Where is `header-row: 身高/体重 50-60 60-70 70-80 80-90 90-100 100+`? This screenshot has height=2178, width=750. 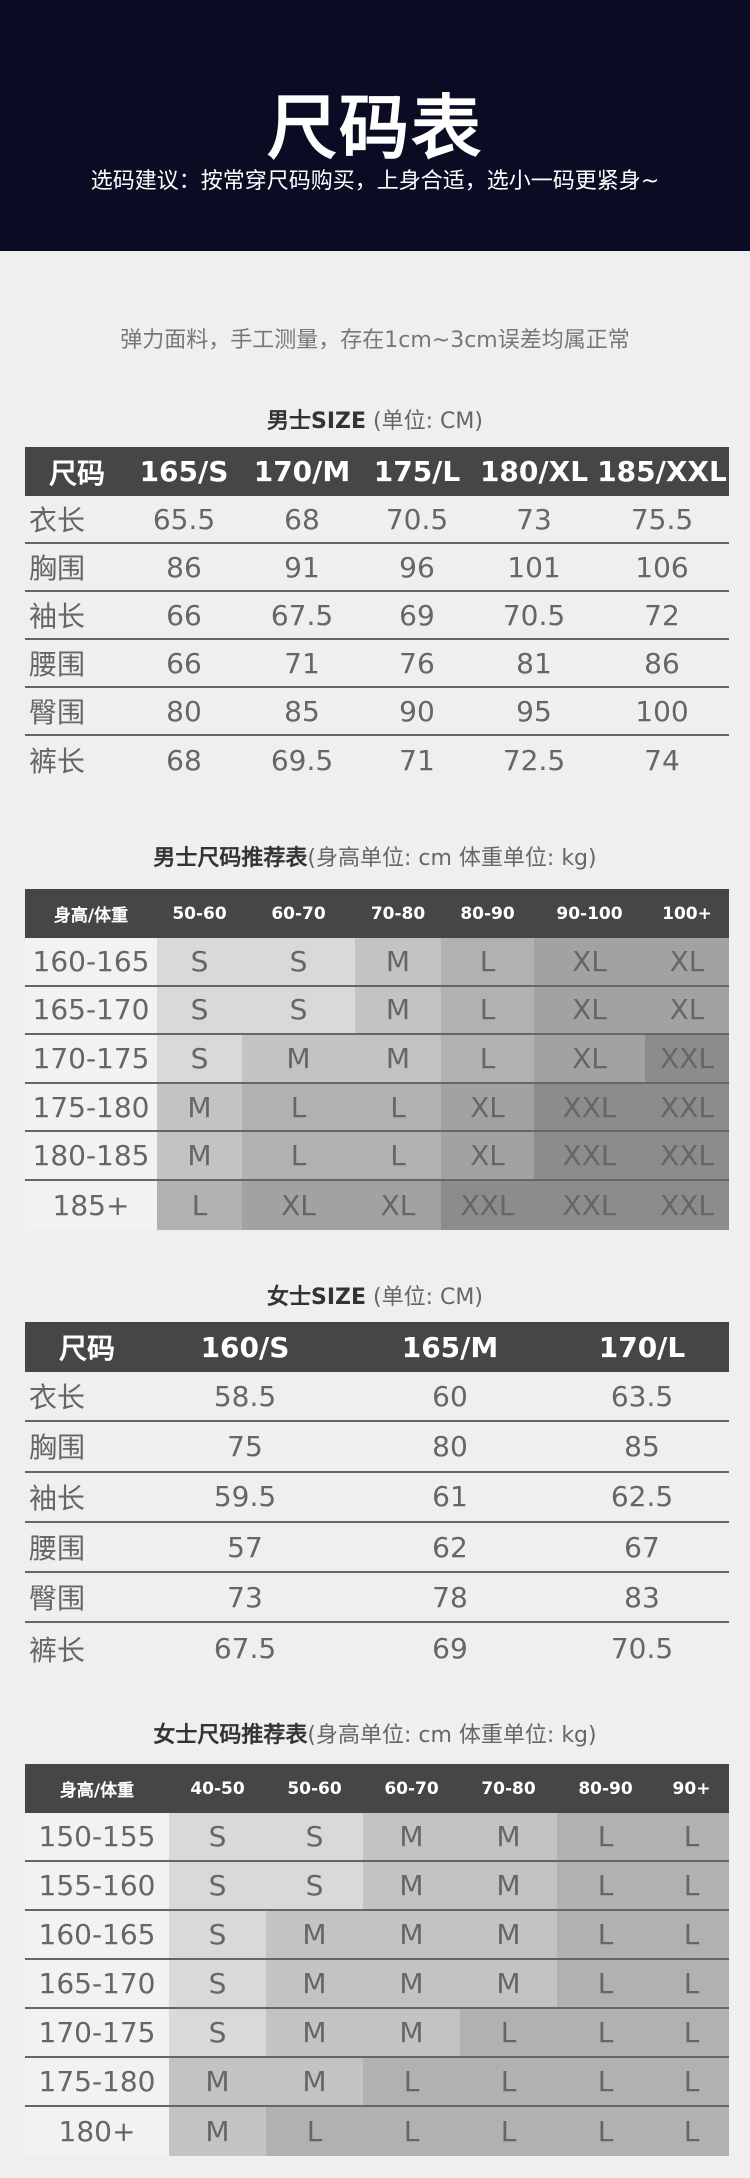 header-row: 身高/体重 50-60 60-70 70-80 80-90 90-100 100+ is located at coordinates (377, 913).